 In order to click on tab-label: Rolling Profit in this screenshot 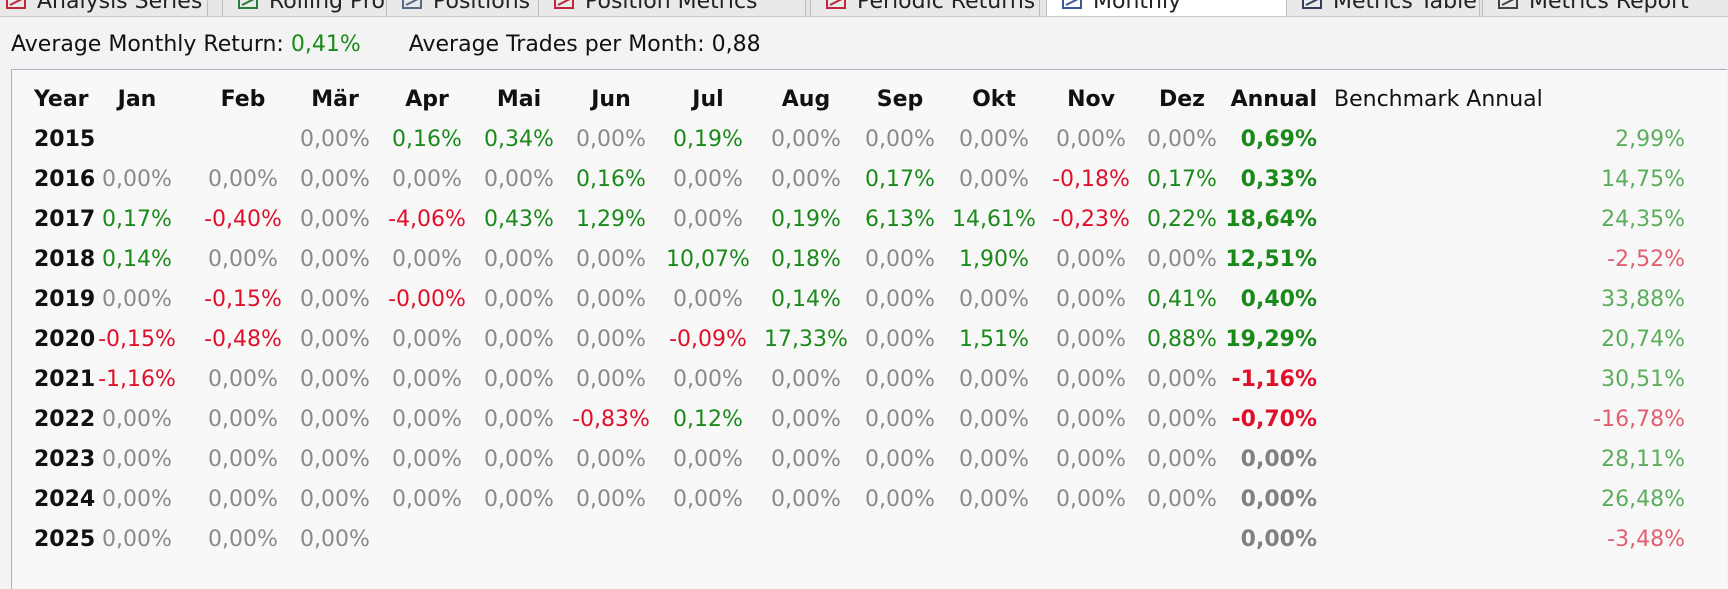, I will do `click(338, 7)`.